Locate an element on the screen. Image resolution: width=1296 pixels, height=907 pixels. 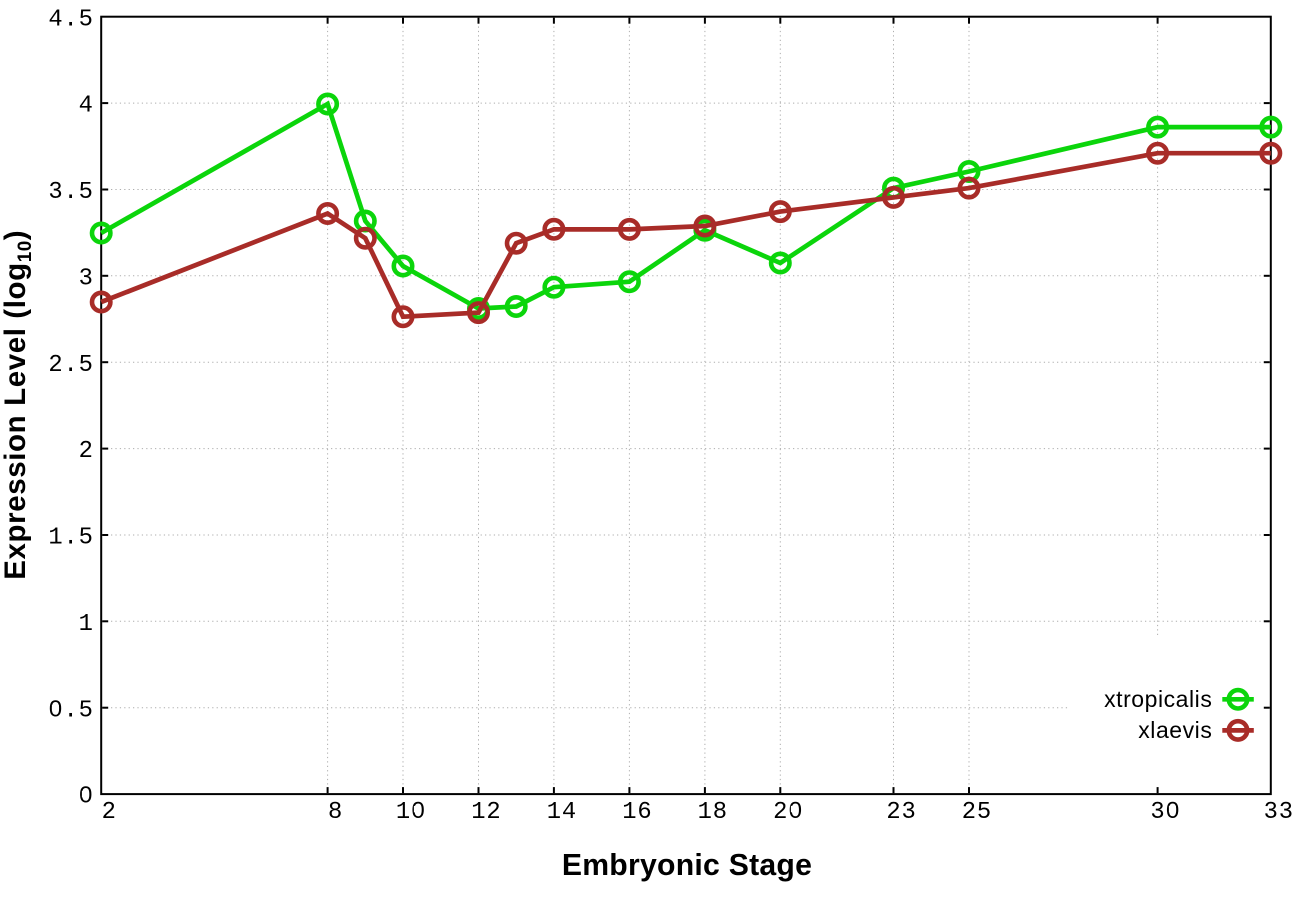
svg-text: 4.5 is located at coordinates (70, 19).